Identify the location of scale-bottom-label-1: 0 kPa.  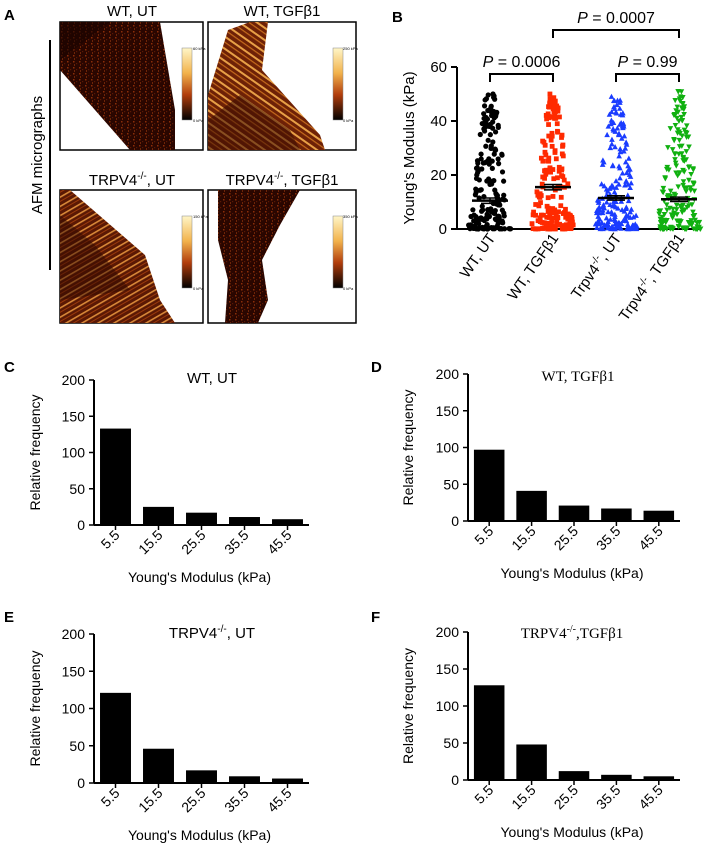
(198, 120).